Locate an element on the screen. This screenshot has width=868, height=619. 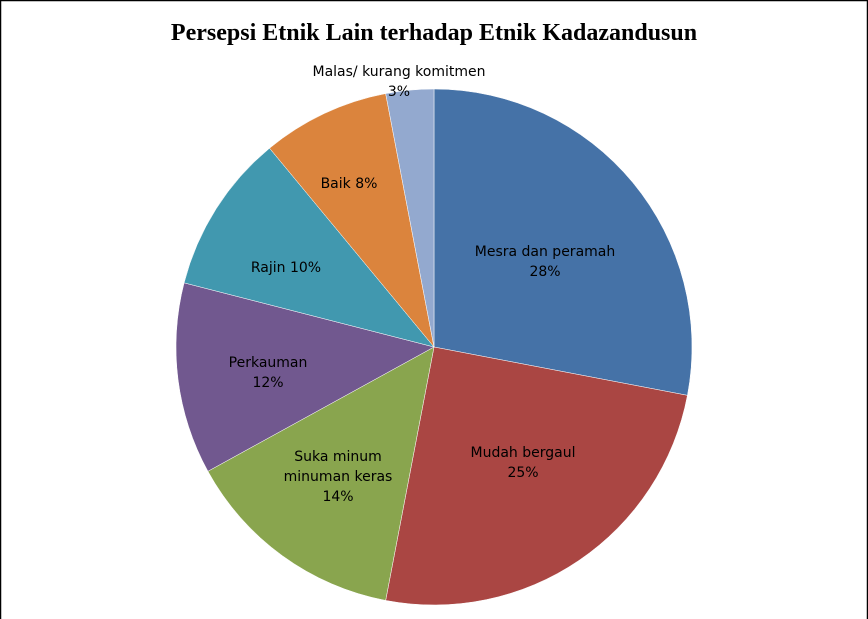
category-label: Perkauman is located at coordinates (268, 363).